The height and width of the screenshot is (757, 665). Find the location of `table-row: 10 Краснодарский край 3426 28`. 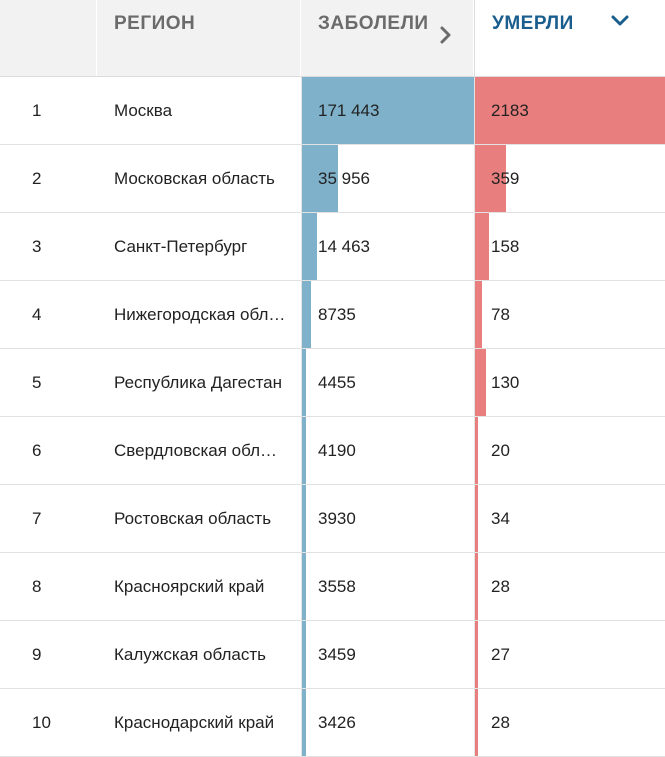

table-row: 10 Краснодарский край 3426 28 is located at coordinates (332, 723).